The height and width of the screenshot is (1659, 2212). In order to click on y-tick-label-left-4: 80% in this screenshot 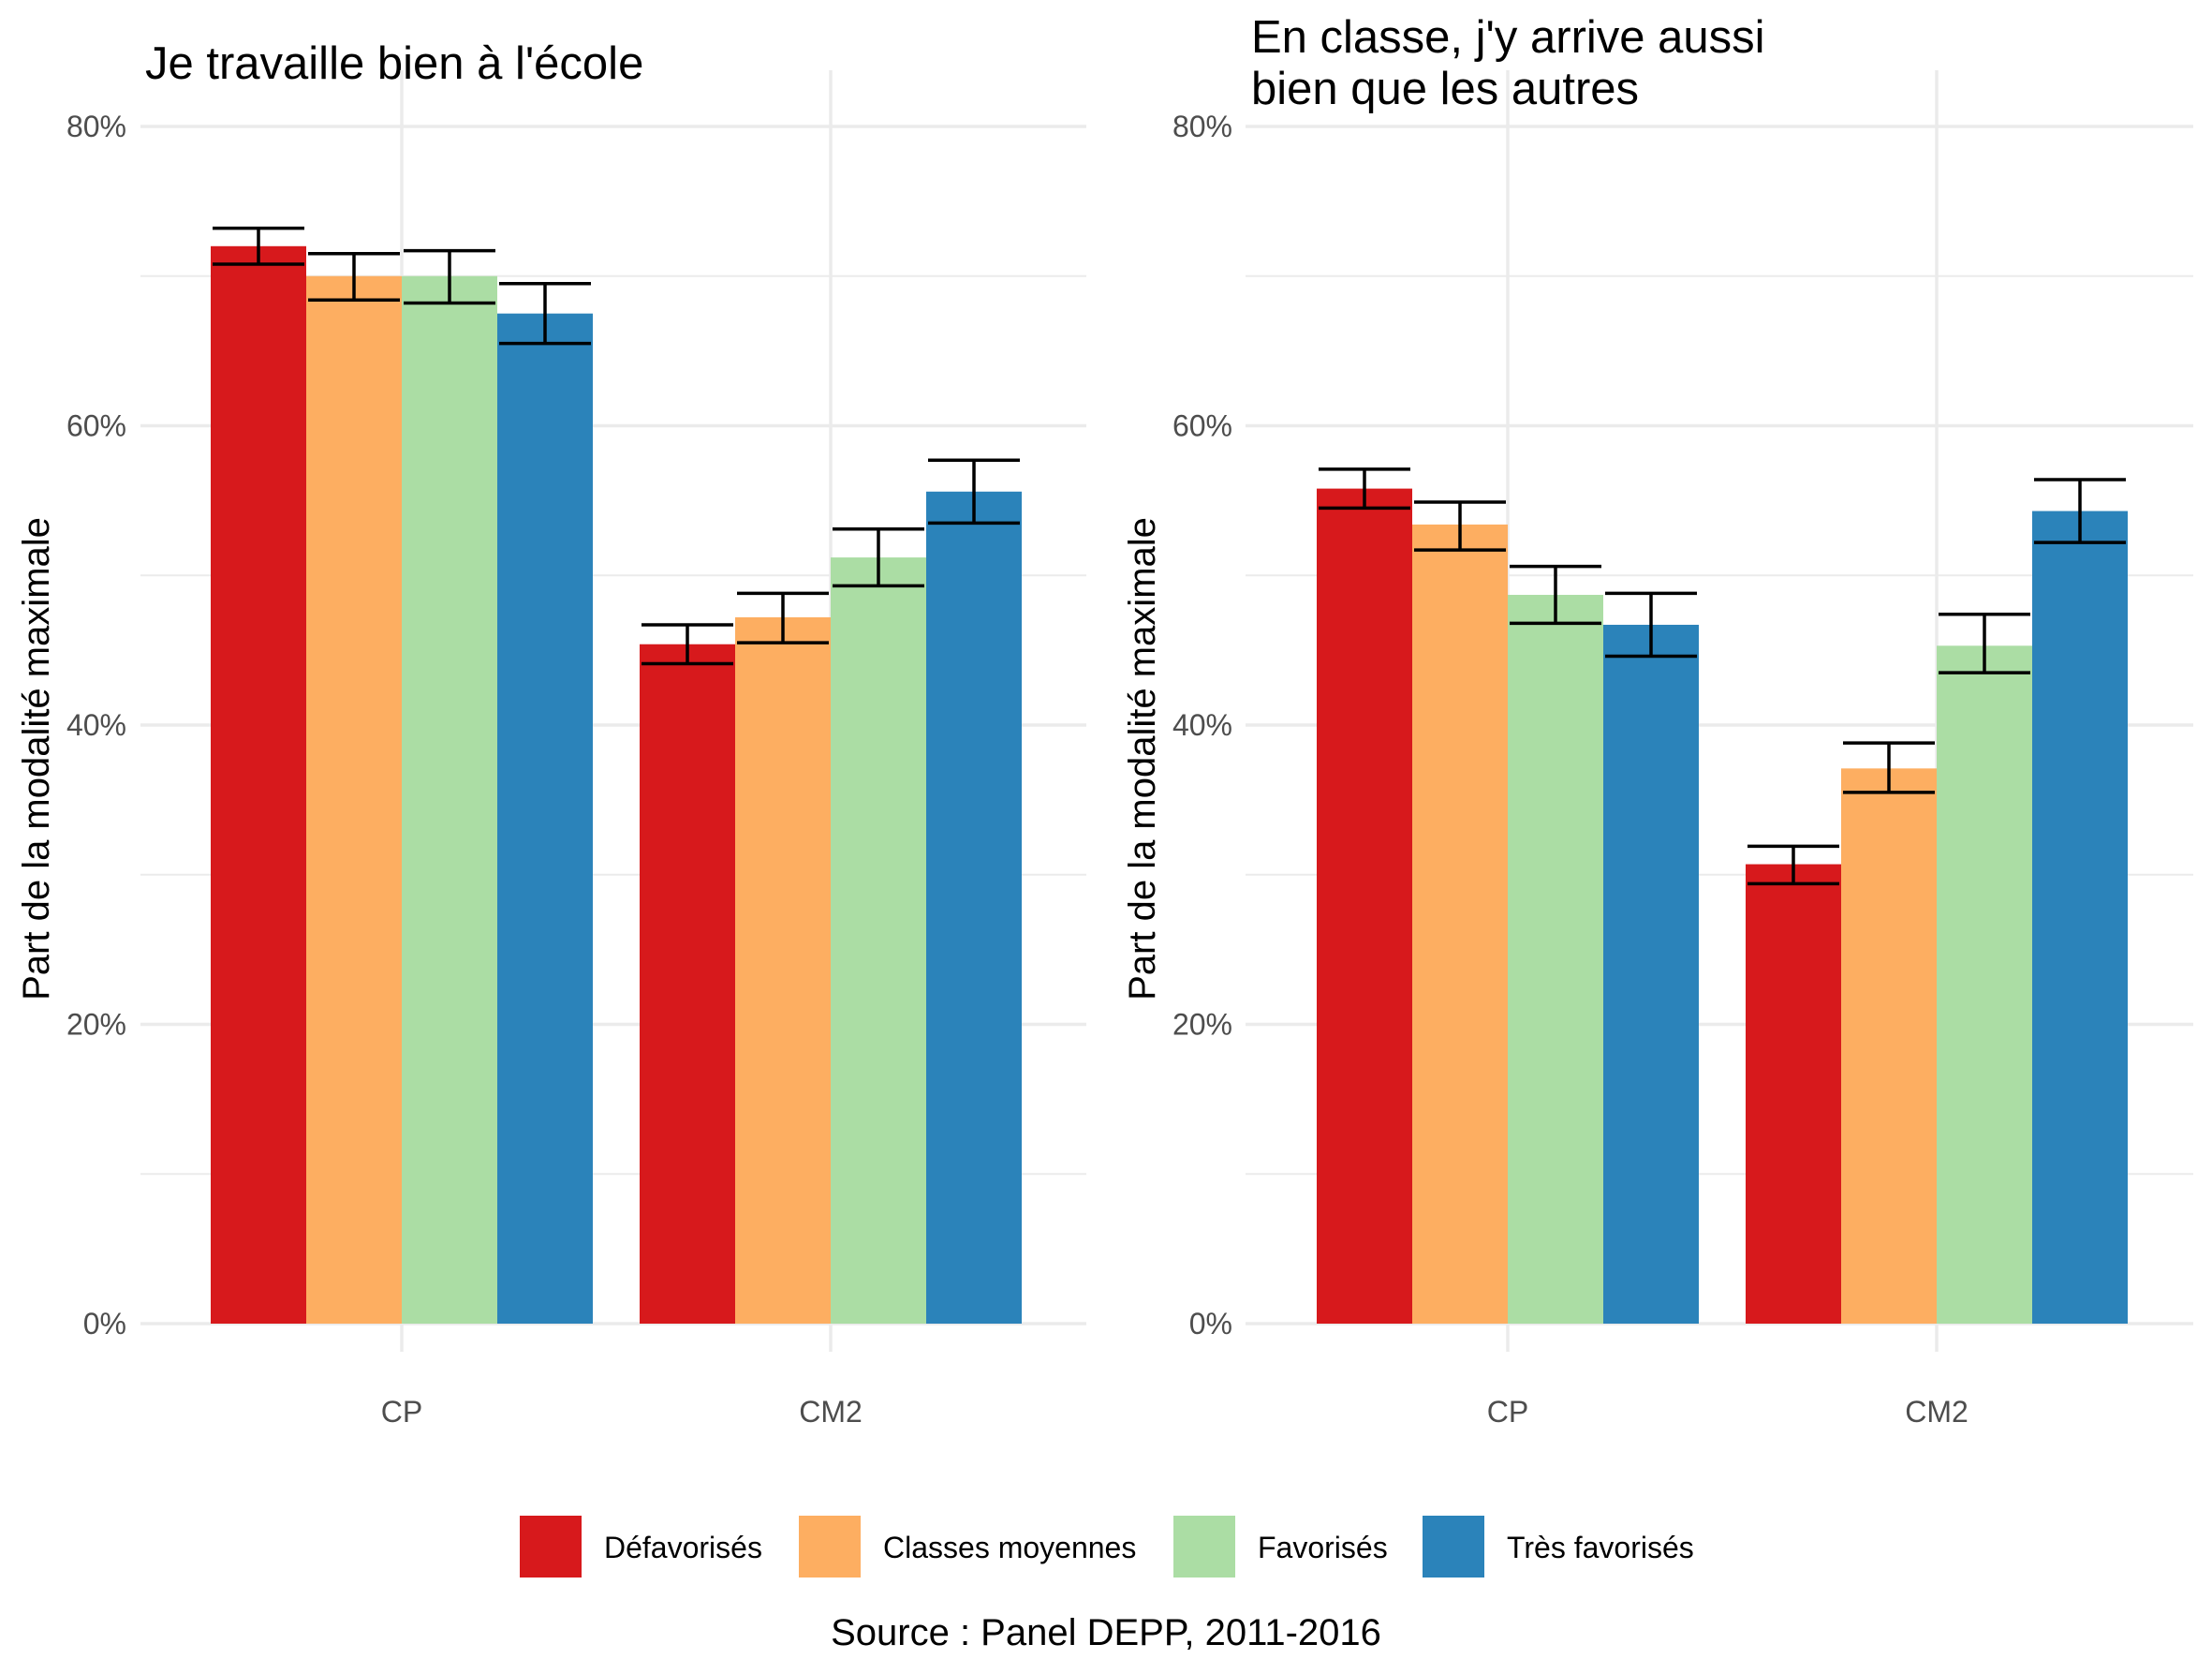, I will do `click(96, 127)`.